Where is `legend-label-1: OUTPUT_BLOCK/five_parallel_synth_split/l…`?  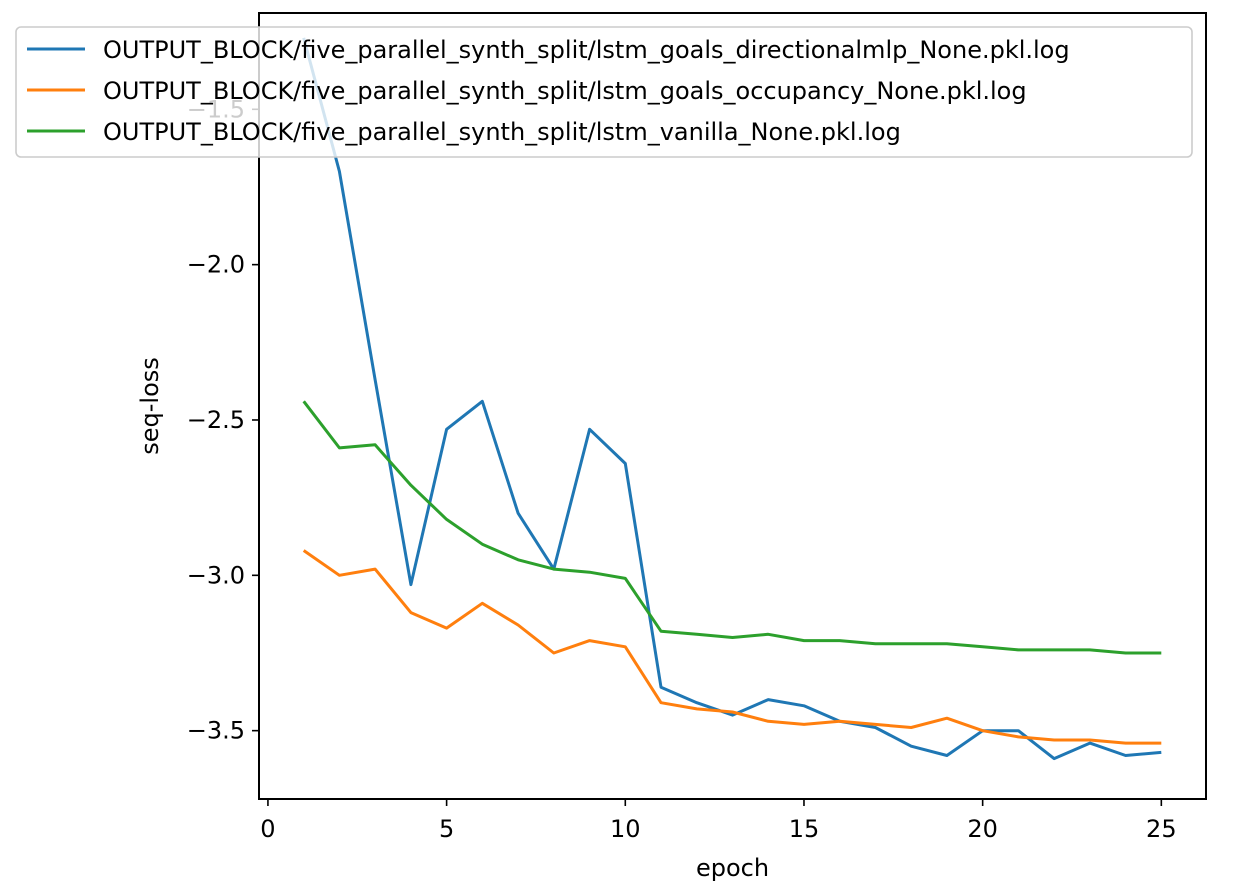 legend-label-1: OUTPUT_BLOCK/five_parallel_synth_split/l… is located at coordinates (586, 50).